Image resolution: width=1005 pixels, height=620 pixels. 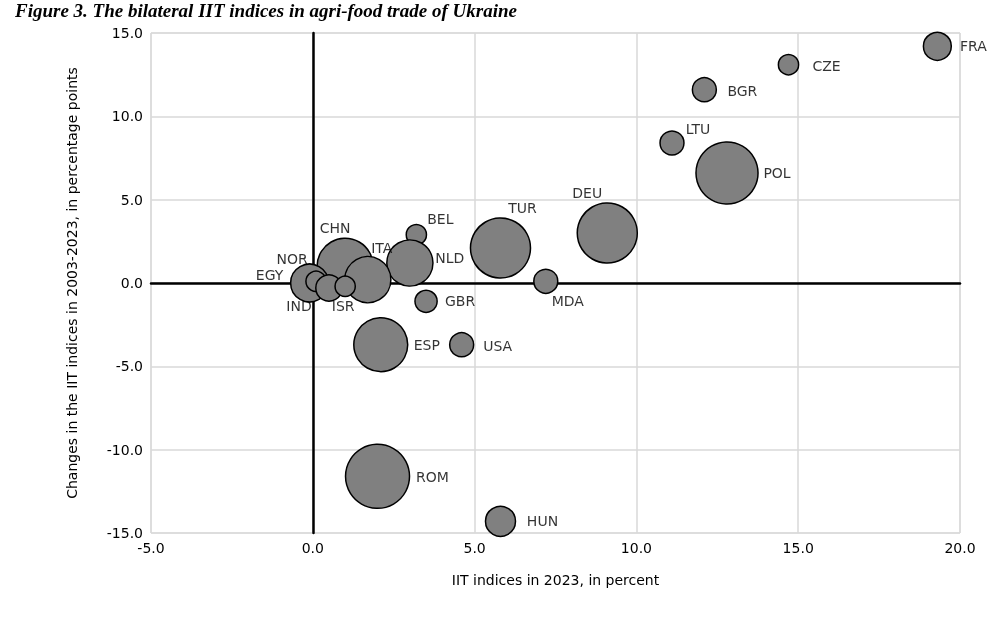 I want to click on x-tick-label: 10.0, so click(x=636, y=548).